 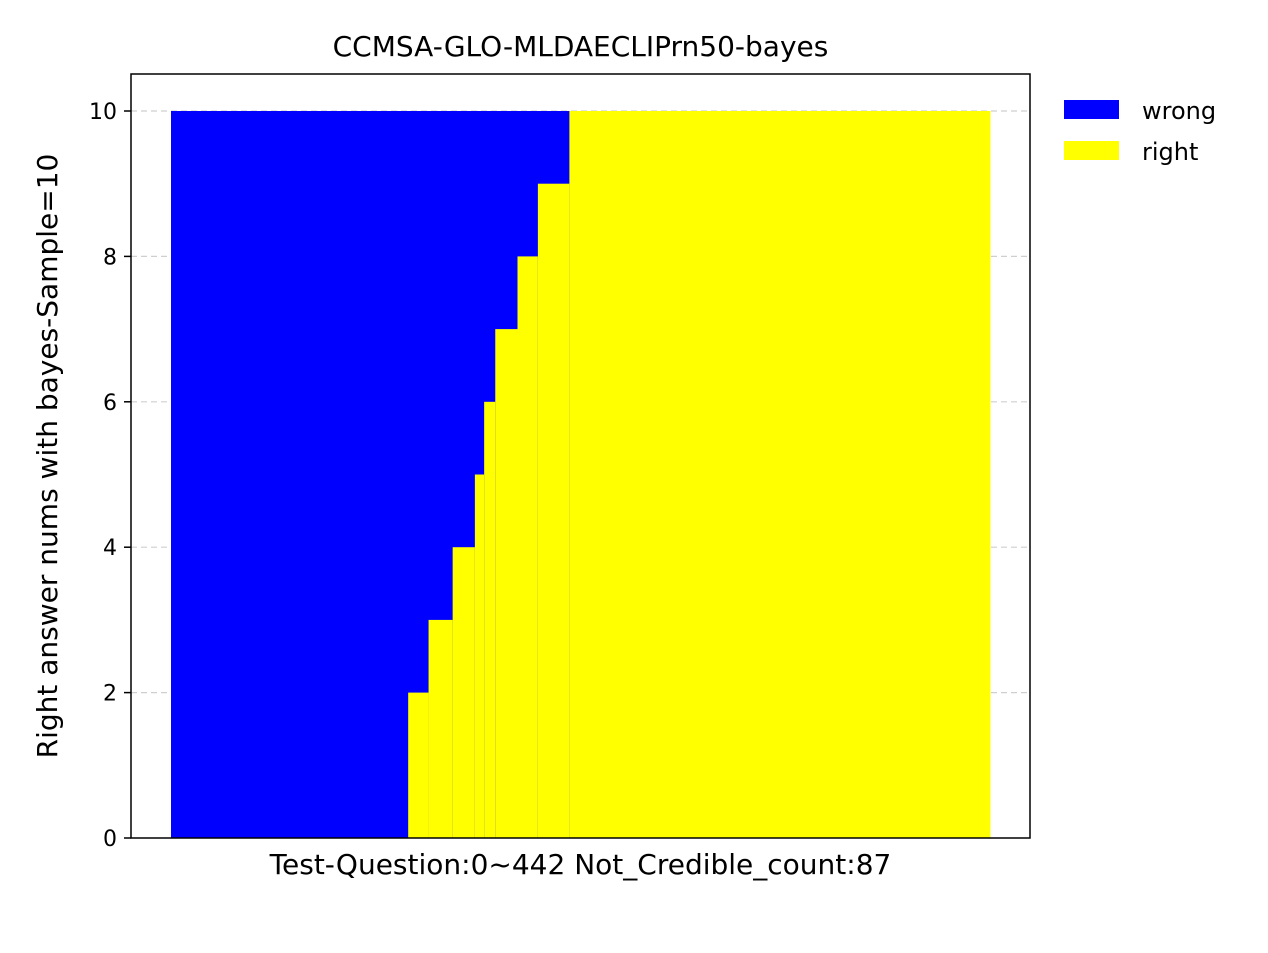 What do you see at coordinates (1179, 111) in the screenshot?
I see `legend-label-wrong: wrong` at bounding box center [1179, 111].